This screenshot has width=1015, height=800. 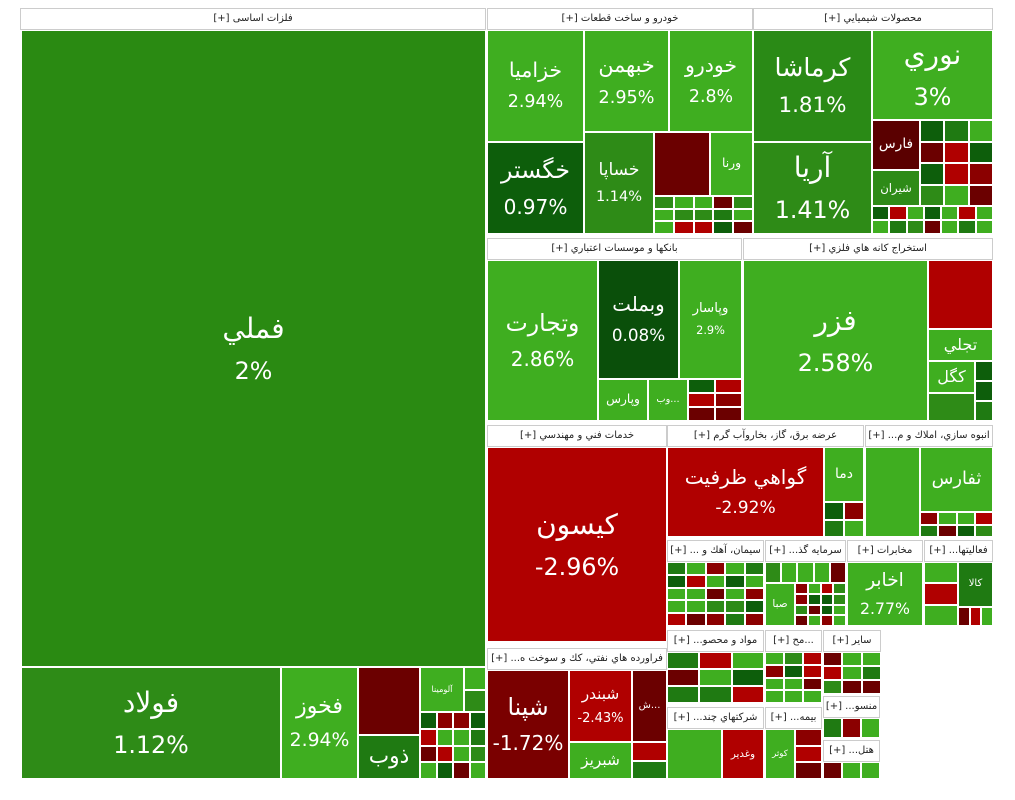 What do you see at coordinates (780, 754) in the screenshot?
I see `stock-tile: كوثر` at bounding box center [780, 754].